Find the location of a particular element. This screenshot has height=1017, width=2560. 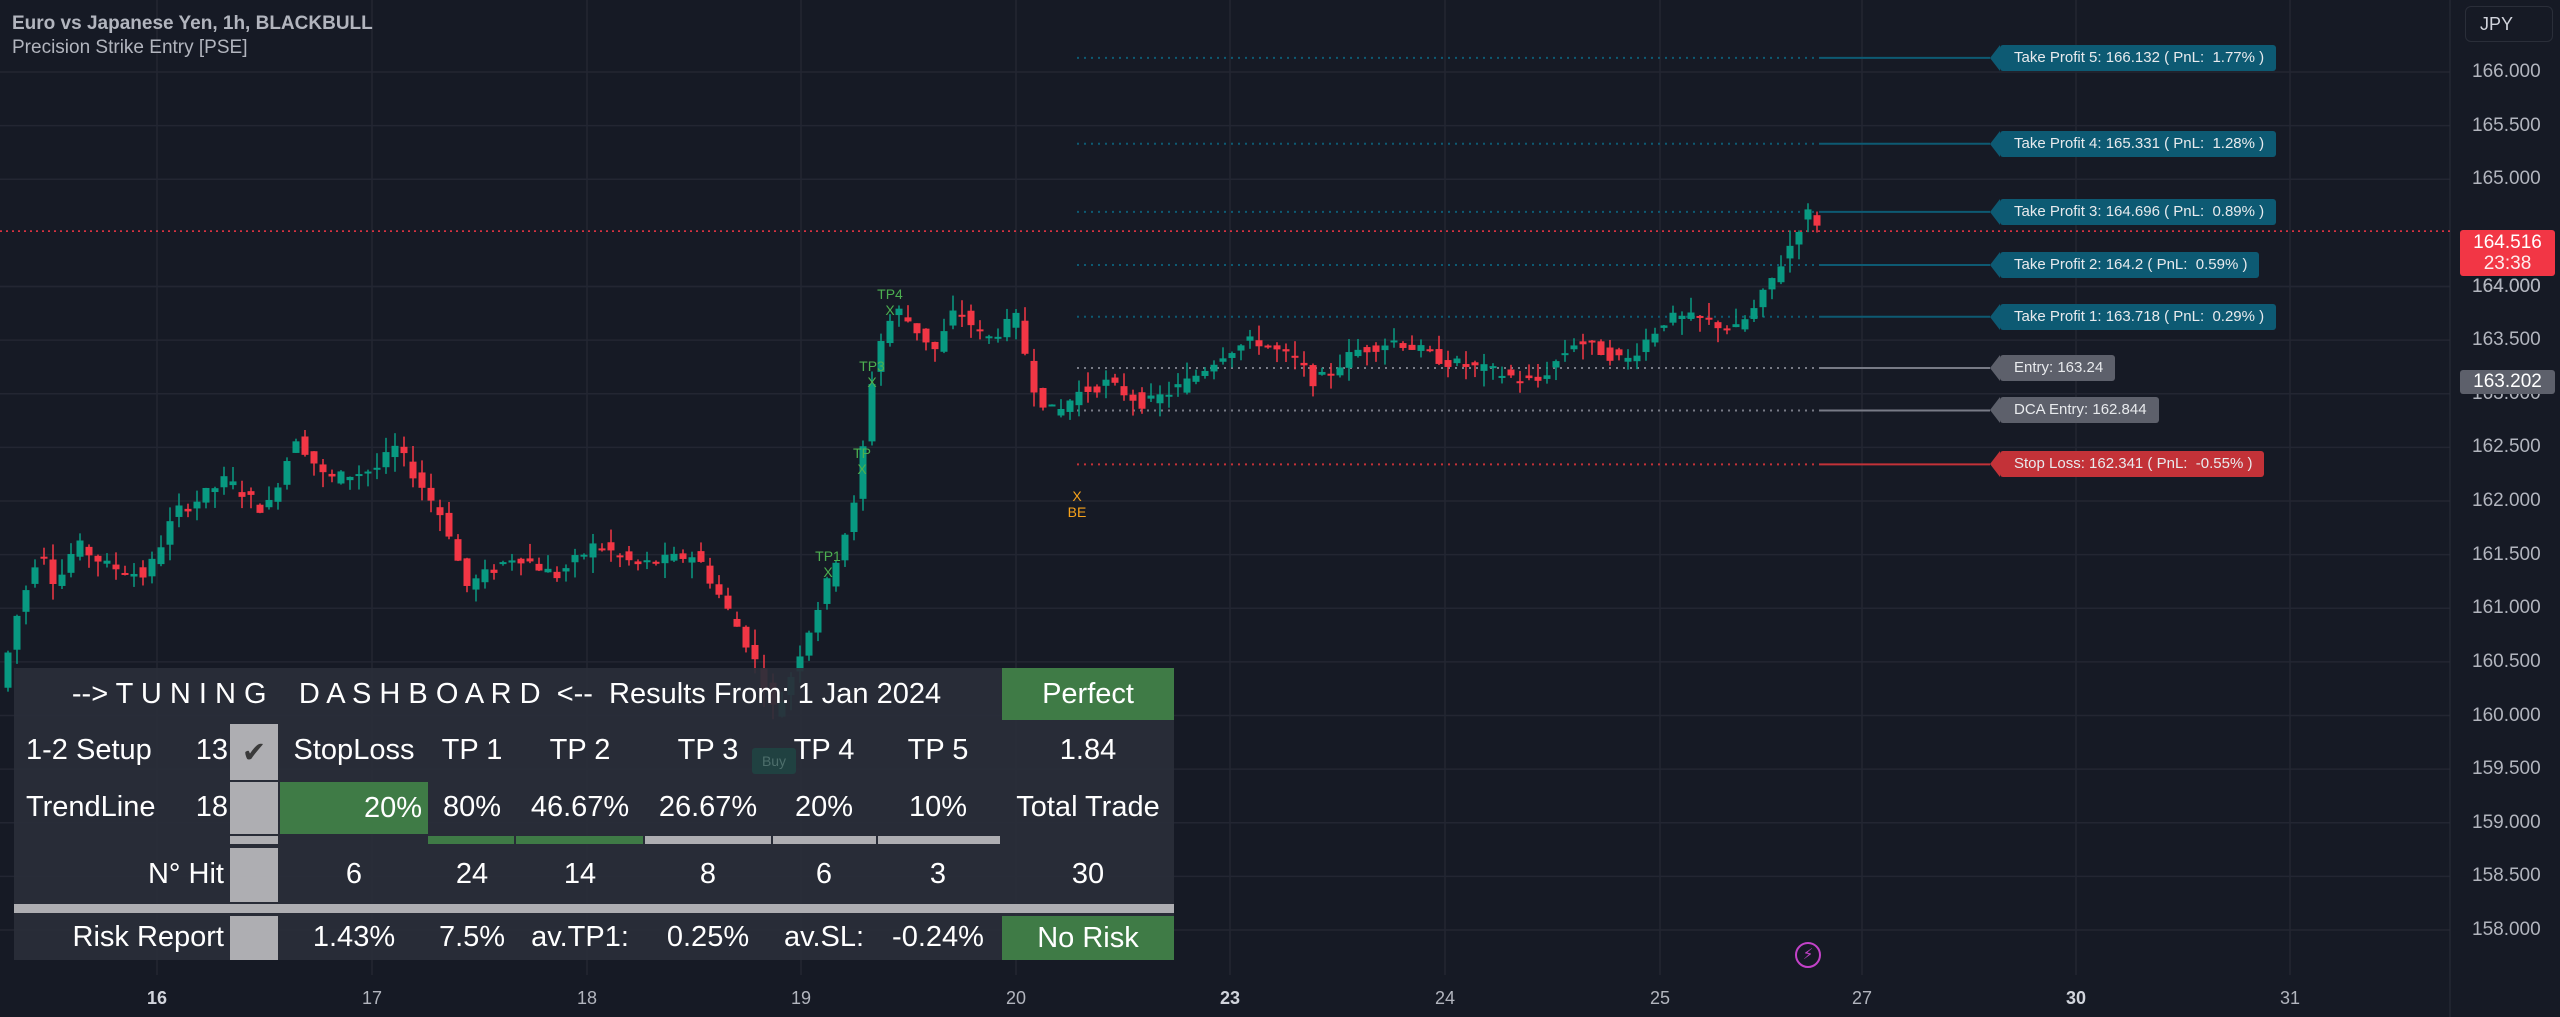

price-tick: 162.500 is located at coordinates (2506, 447).